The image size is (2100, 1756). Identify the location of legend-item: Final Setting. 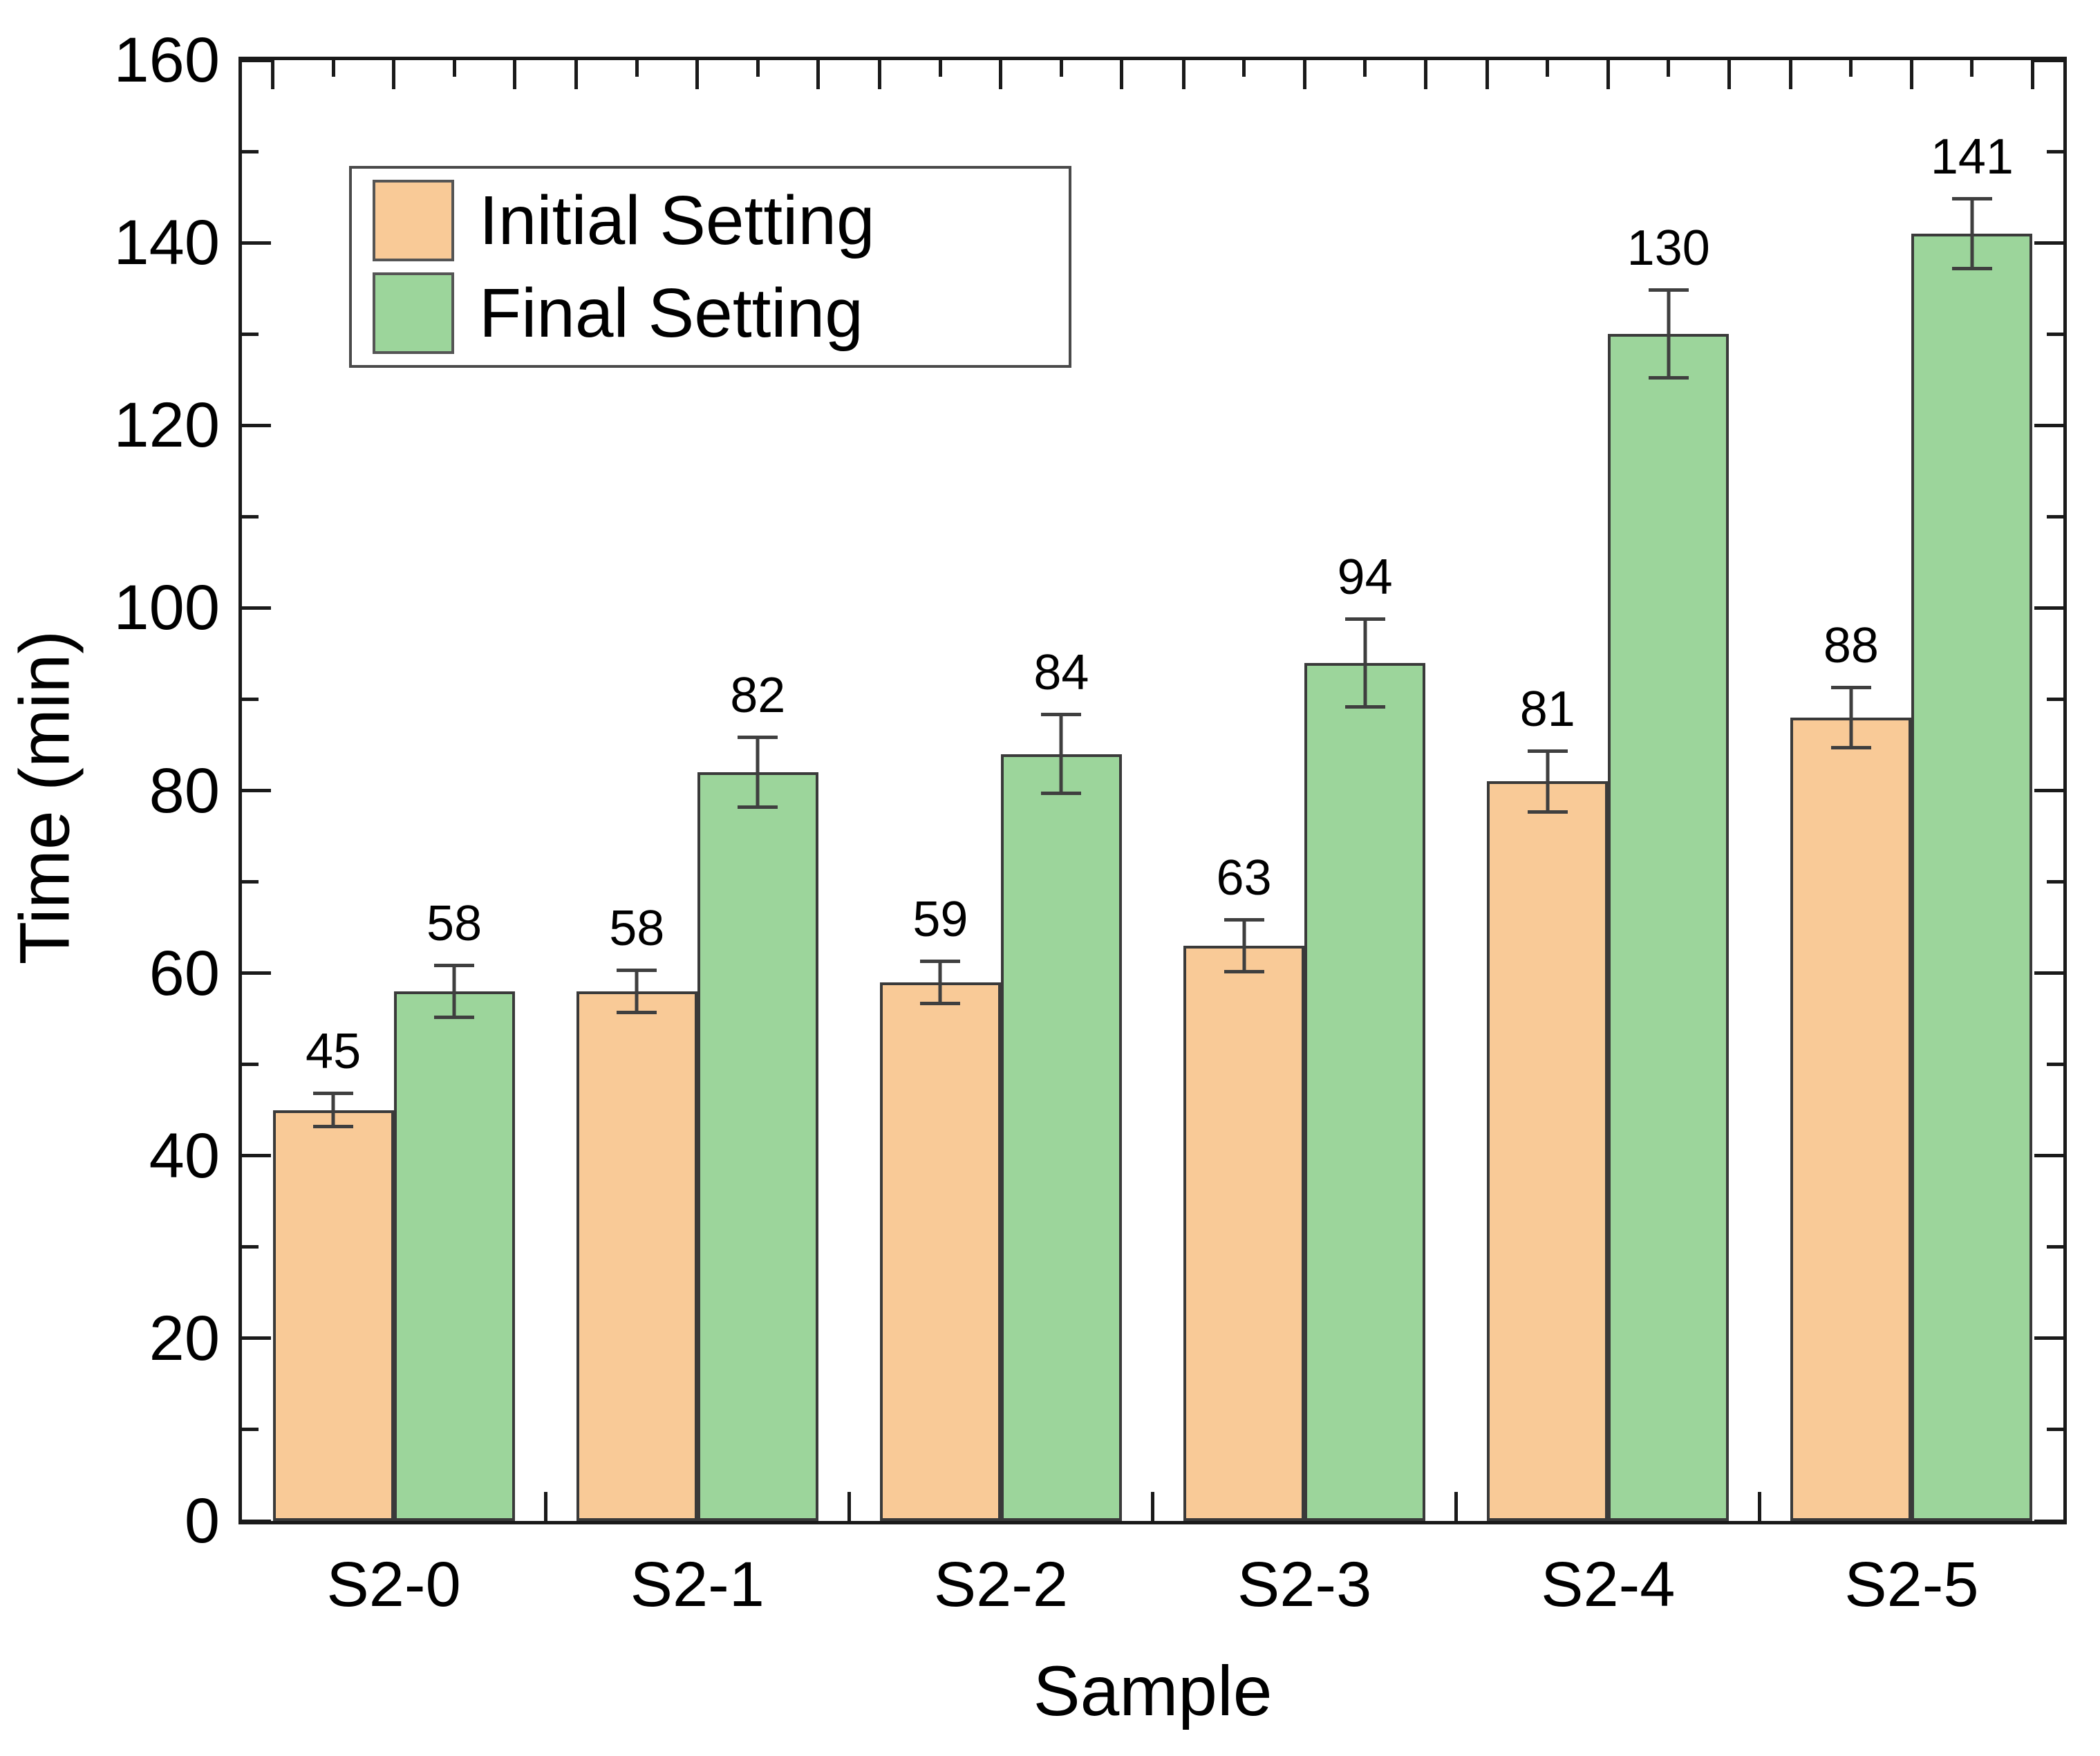
(721, 313).